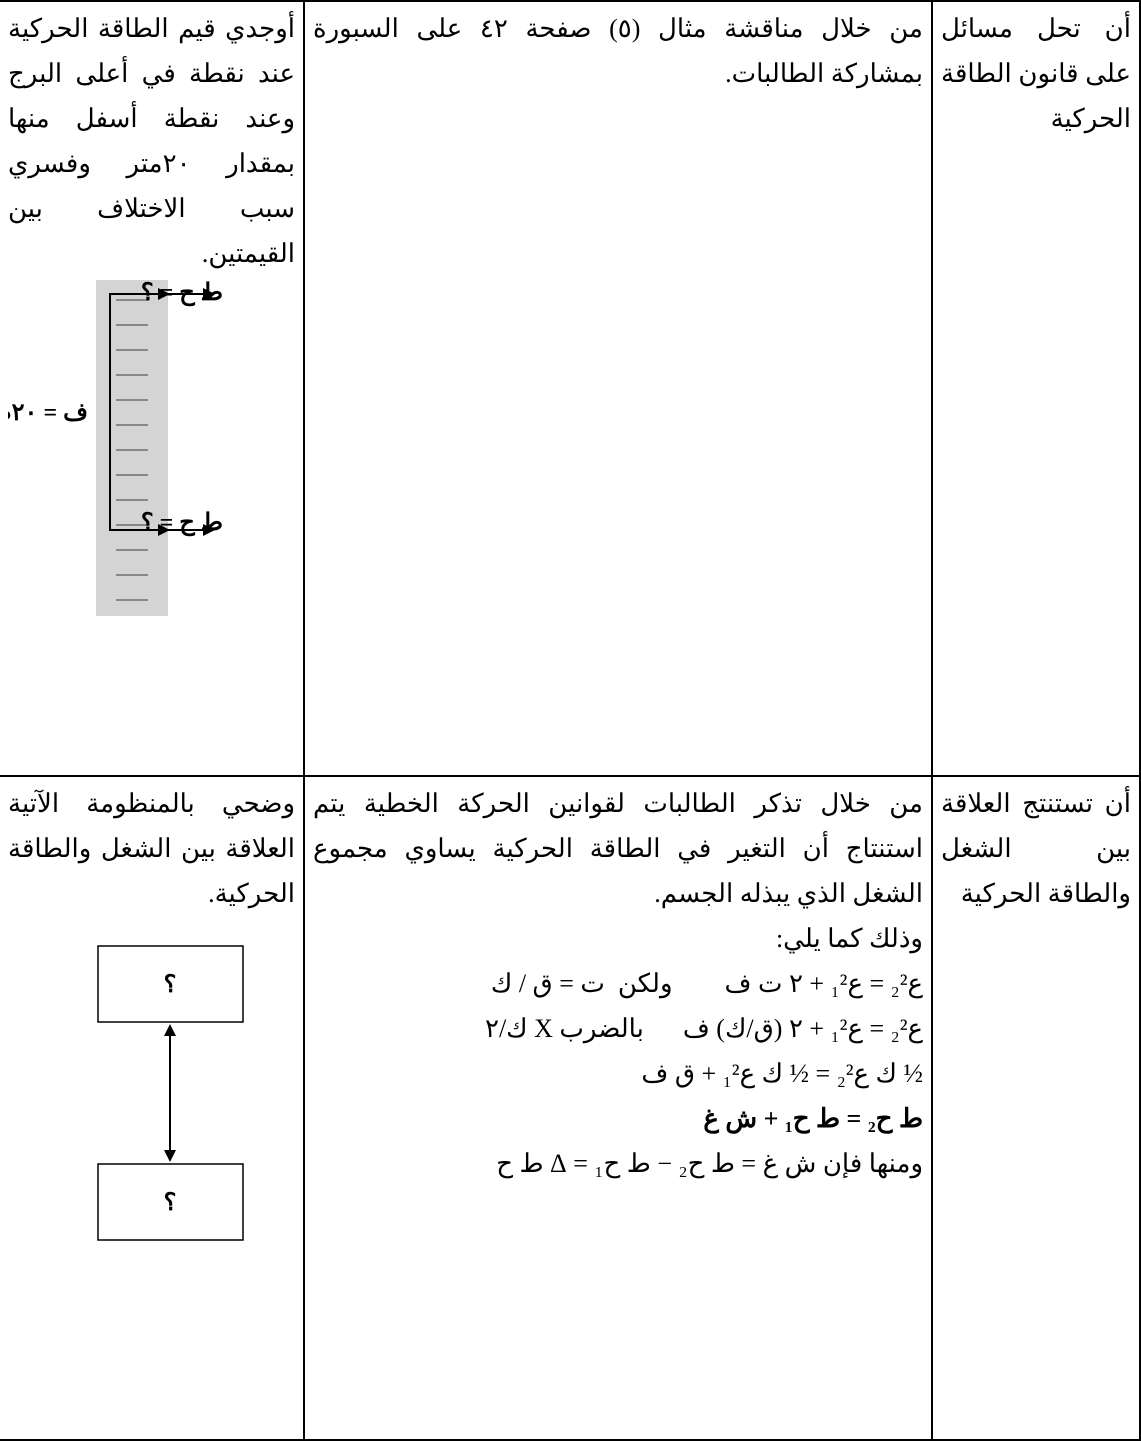 This screenshot has height=1441, width=1141. What do you see at coordinates (1036, 388) in the screenshot?
I see `objective-cell: أن تحل مسائل على قانون الطاقة الحركية` at bounding box center [1036, 388].